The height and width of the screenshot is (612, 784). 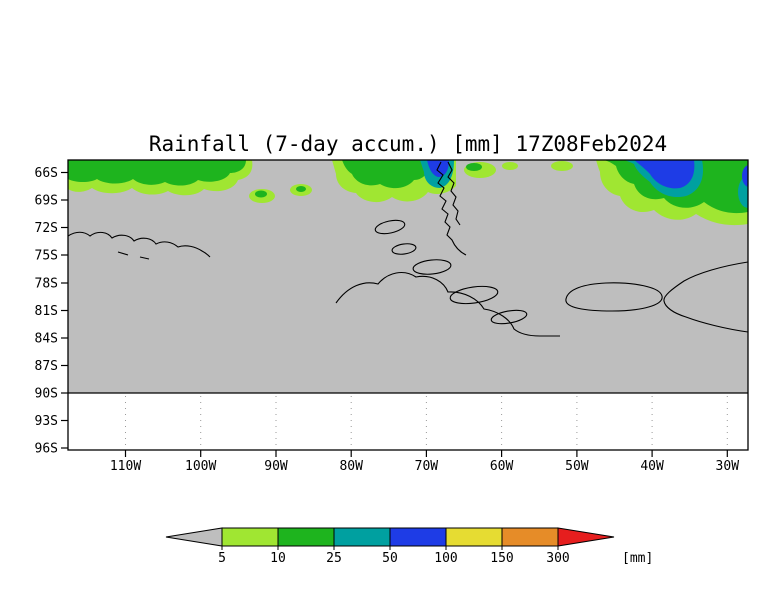 I want to click on coastline-amundsen, so click(x=139, y=244).